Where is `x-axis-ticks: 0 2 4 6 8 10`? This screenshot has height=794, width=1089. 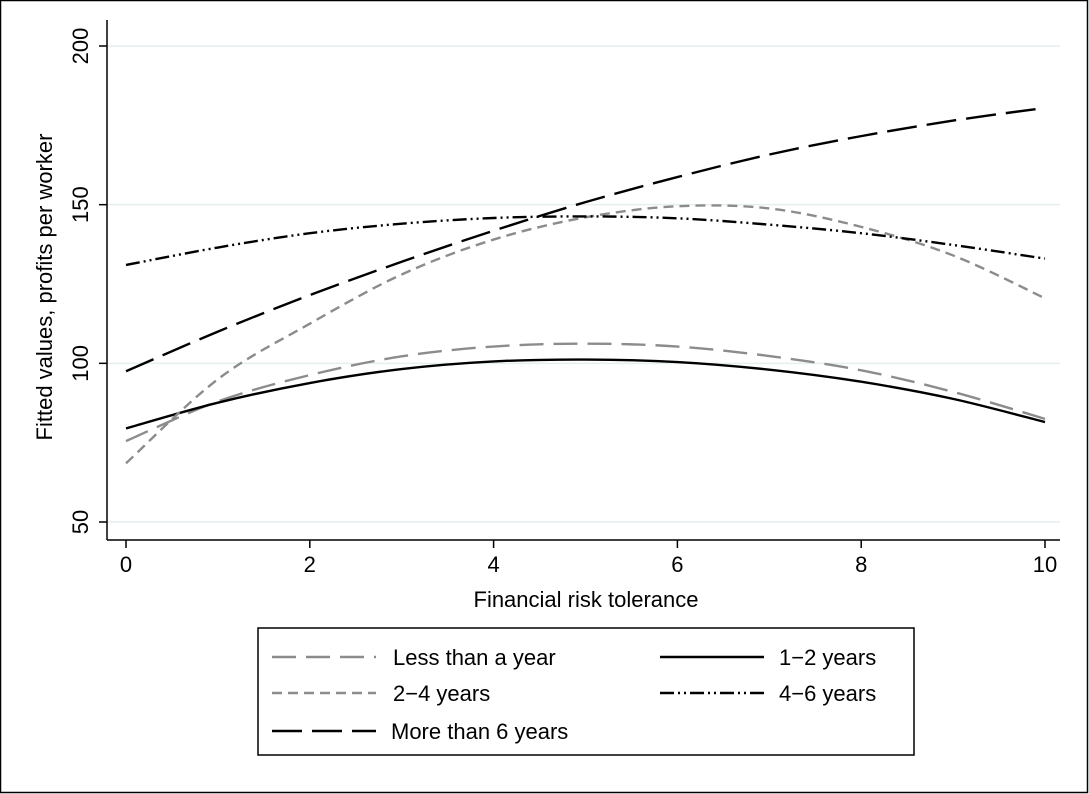 x-axis-ticks: 0 2 4 6 8 10 is located at coordinates (588, 558).